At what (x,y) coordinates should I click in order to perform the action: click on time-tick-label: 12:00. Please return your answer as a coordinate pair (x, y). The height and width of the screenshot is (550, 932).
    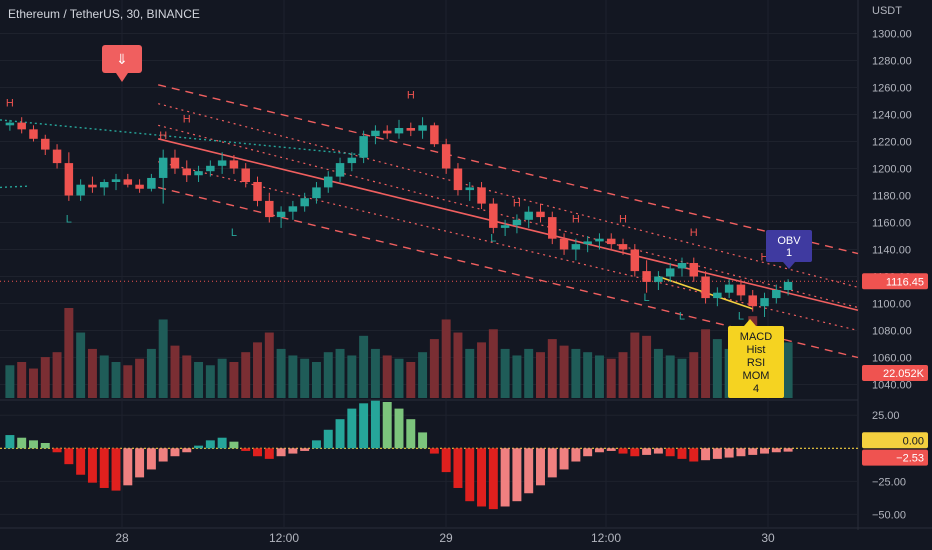
    Looking at the image, I should click on (606, 538).